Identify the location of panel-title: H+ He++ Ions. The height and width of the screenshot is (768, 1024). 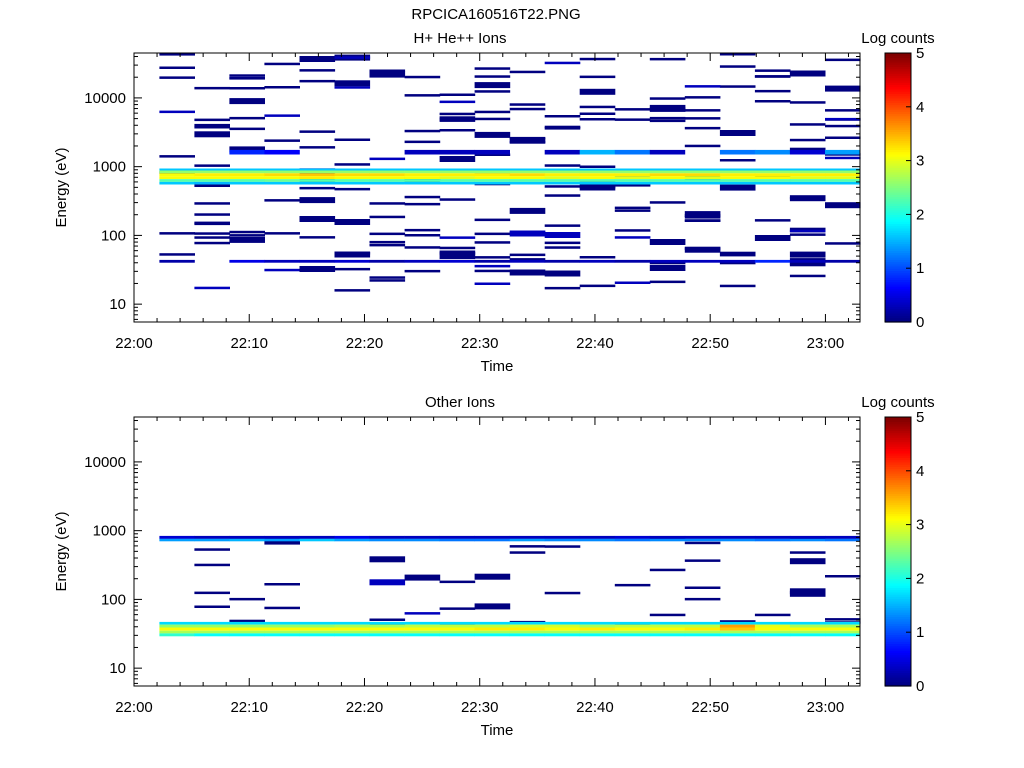
(460, 38).